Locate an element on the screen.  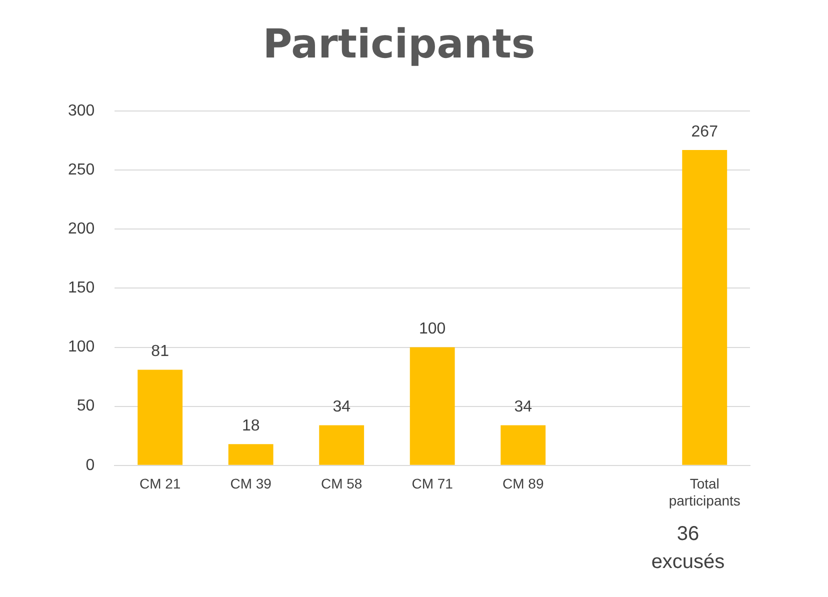
y-tick-label: 150 is located at coordinates (81, 288).